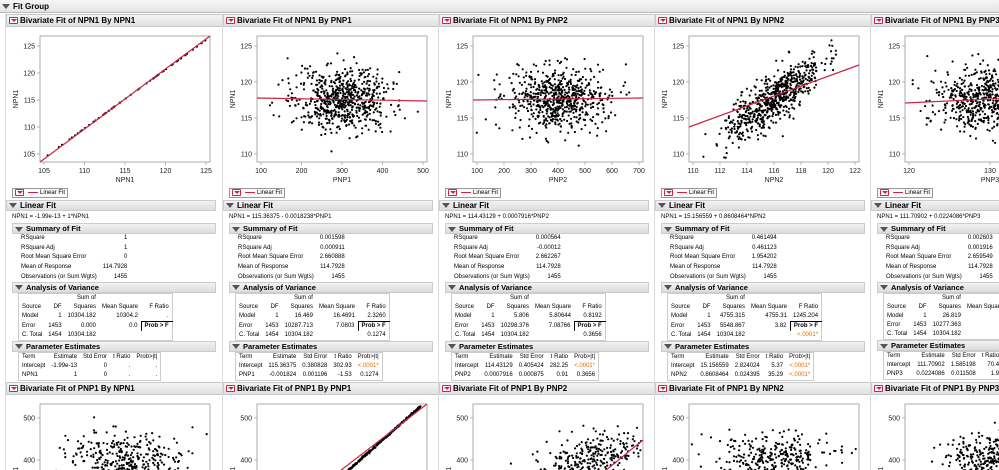 The image size is (999, 470). I want to click on panel-title-bar: Bivariate Fit of NPN1 By PNP2, so click(547, 20).